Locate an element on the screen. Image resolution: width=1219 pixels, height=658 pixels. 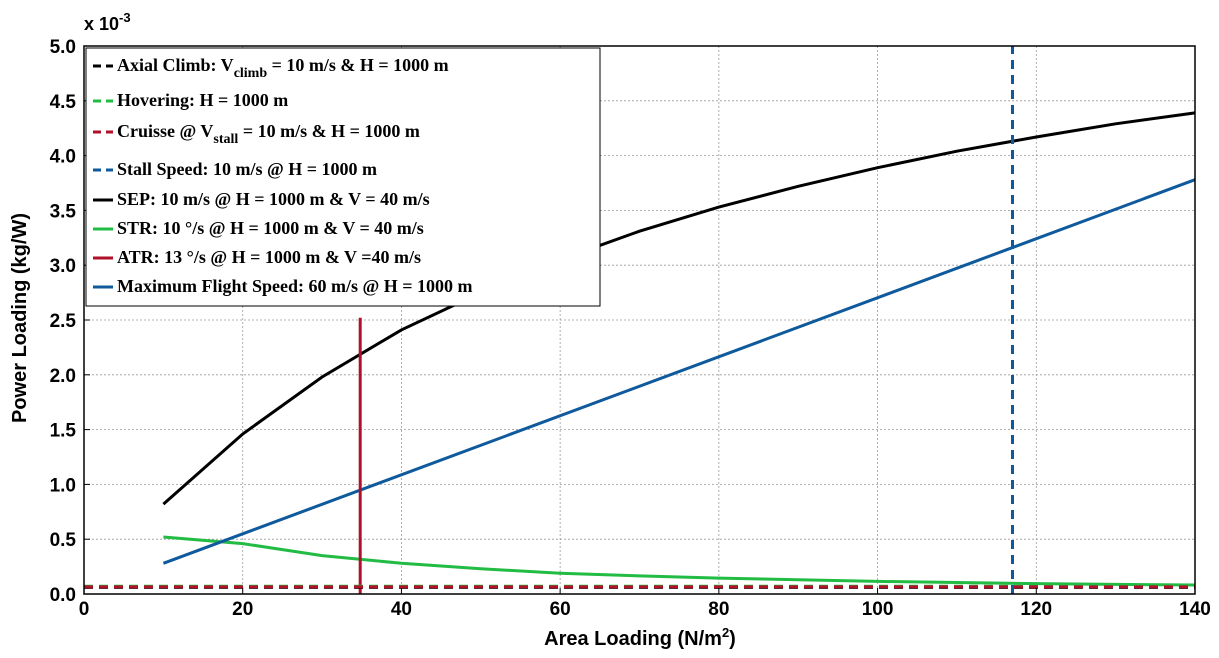
y-tick-label: 2.5 is located at coordinates (63, 321).